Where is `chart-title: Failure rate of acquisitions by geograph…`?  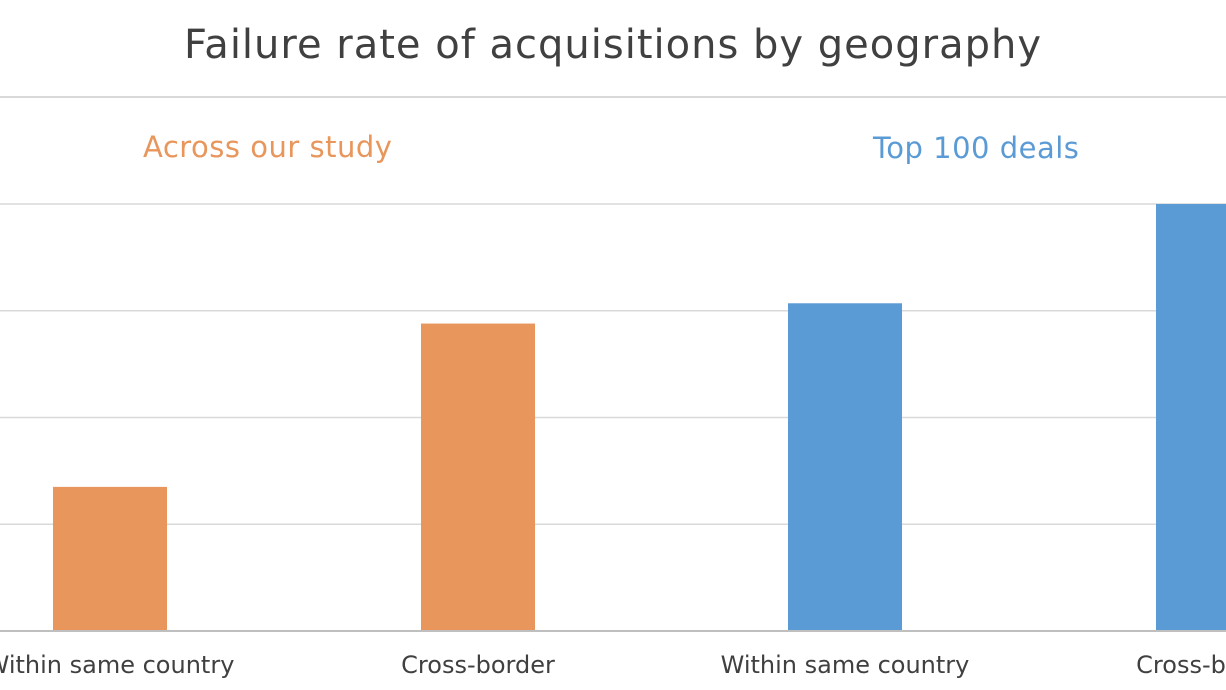
chart-title: Failure rate of acquisitions by geograph… is located at coordinates (613, 45).